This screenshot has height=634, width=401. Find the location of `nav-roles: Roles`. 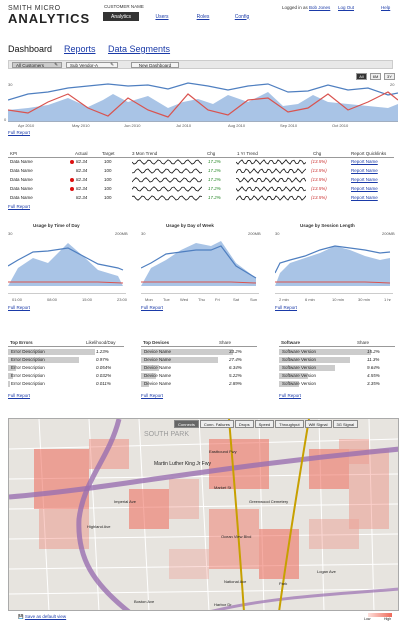

nav-roles: Roles is located at coordinates (203, 16).